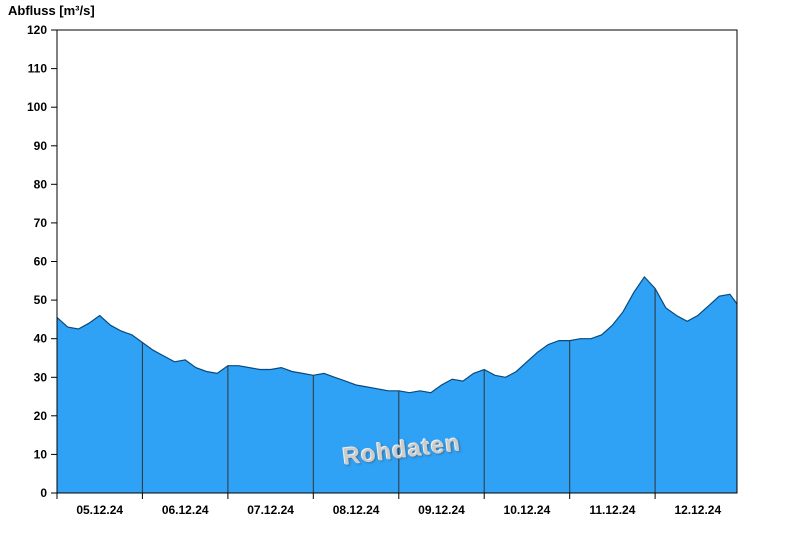 Image resolution: width=800 pixels, height=550 pixels. What do you see at coordinates (99, 510) in the screenshot?
I see `x-axis-tick-label: 05.12.24` at bounding box center [99, 510].